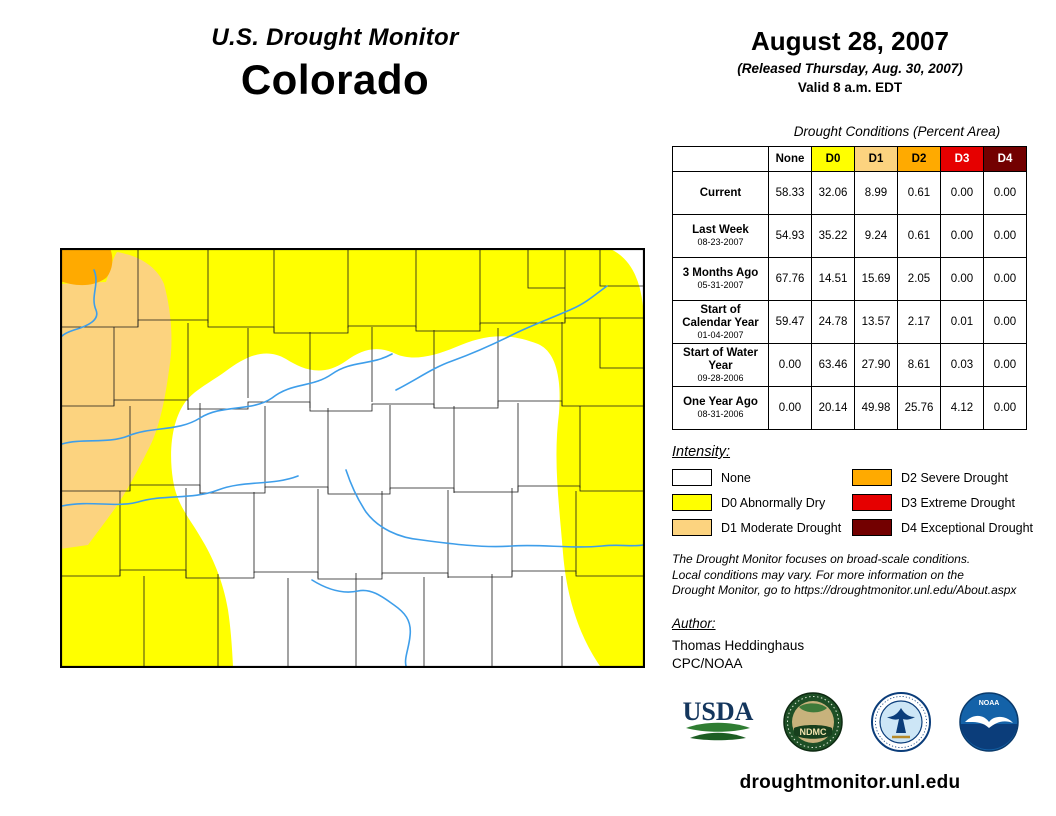 This screenshot has height=816, width=1056. What do you see at coordinates (850, 68) in the screenshot?
I see `released-date: (Released Thursday, Aug. 30, 2007)` at bounding box center [850, 68].